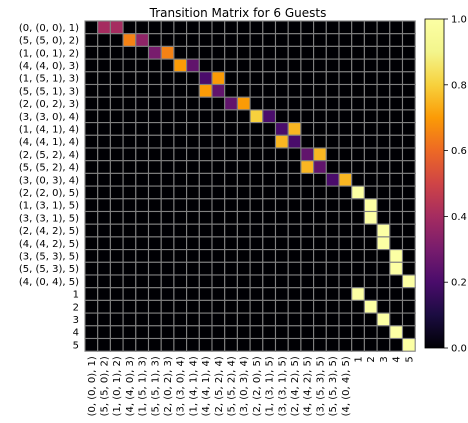 Image resolution: width=468 pixels, height=423 pixels. I want to click on column-tick-label: (5, (5, 3), 5), so click(333, 386).